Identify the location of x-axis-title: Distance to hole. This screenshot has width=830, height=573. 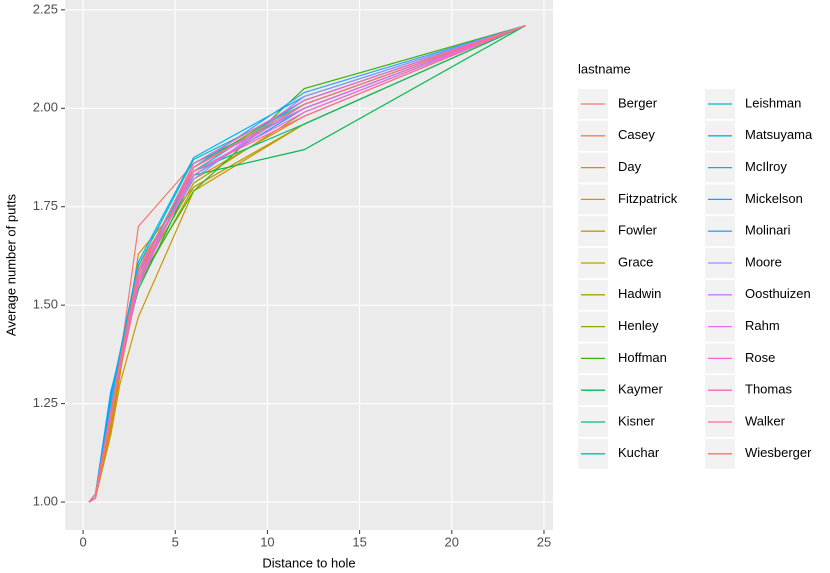
(308, 562).